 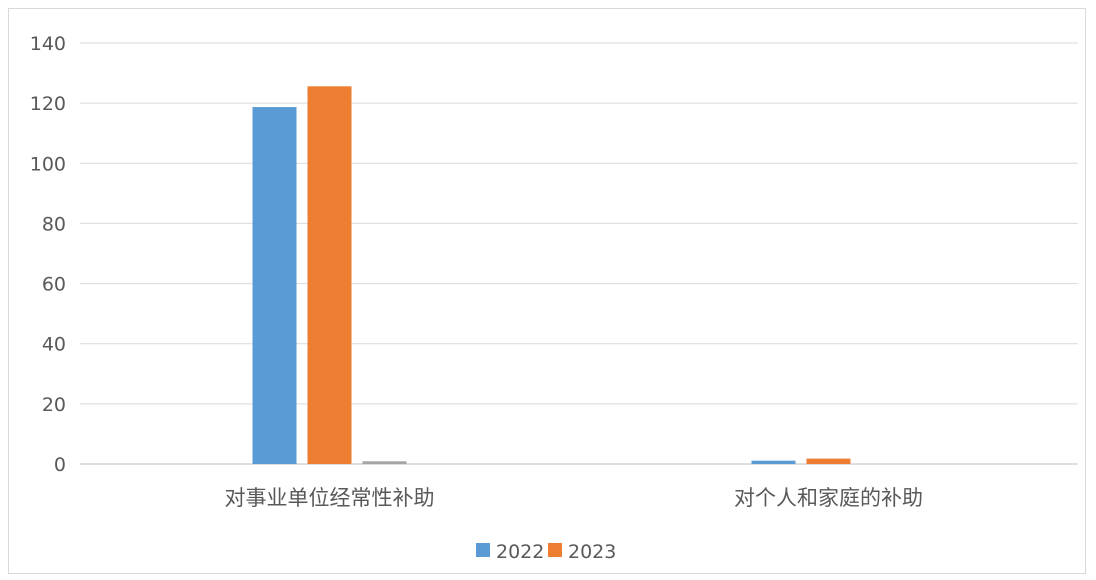 What do you see at coordinates (54, 224) in the screenshot?
I see `y-tick-label: 80` at bounding box center [54, 224].